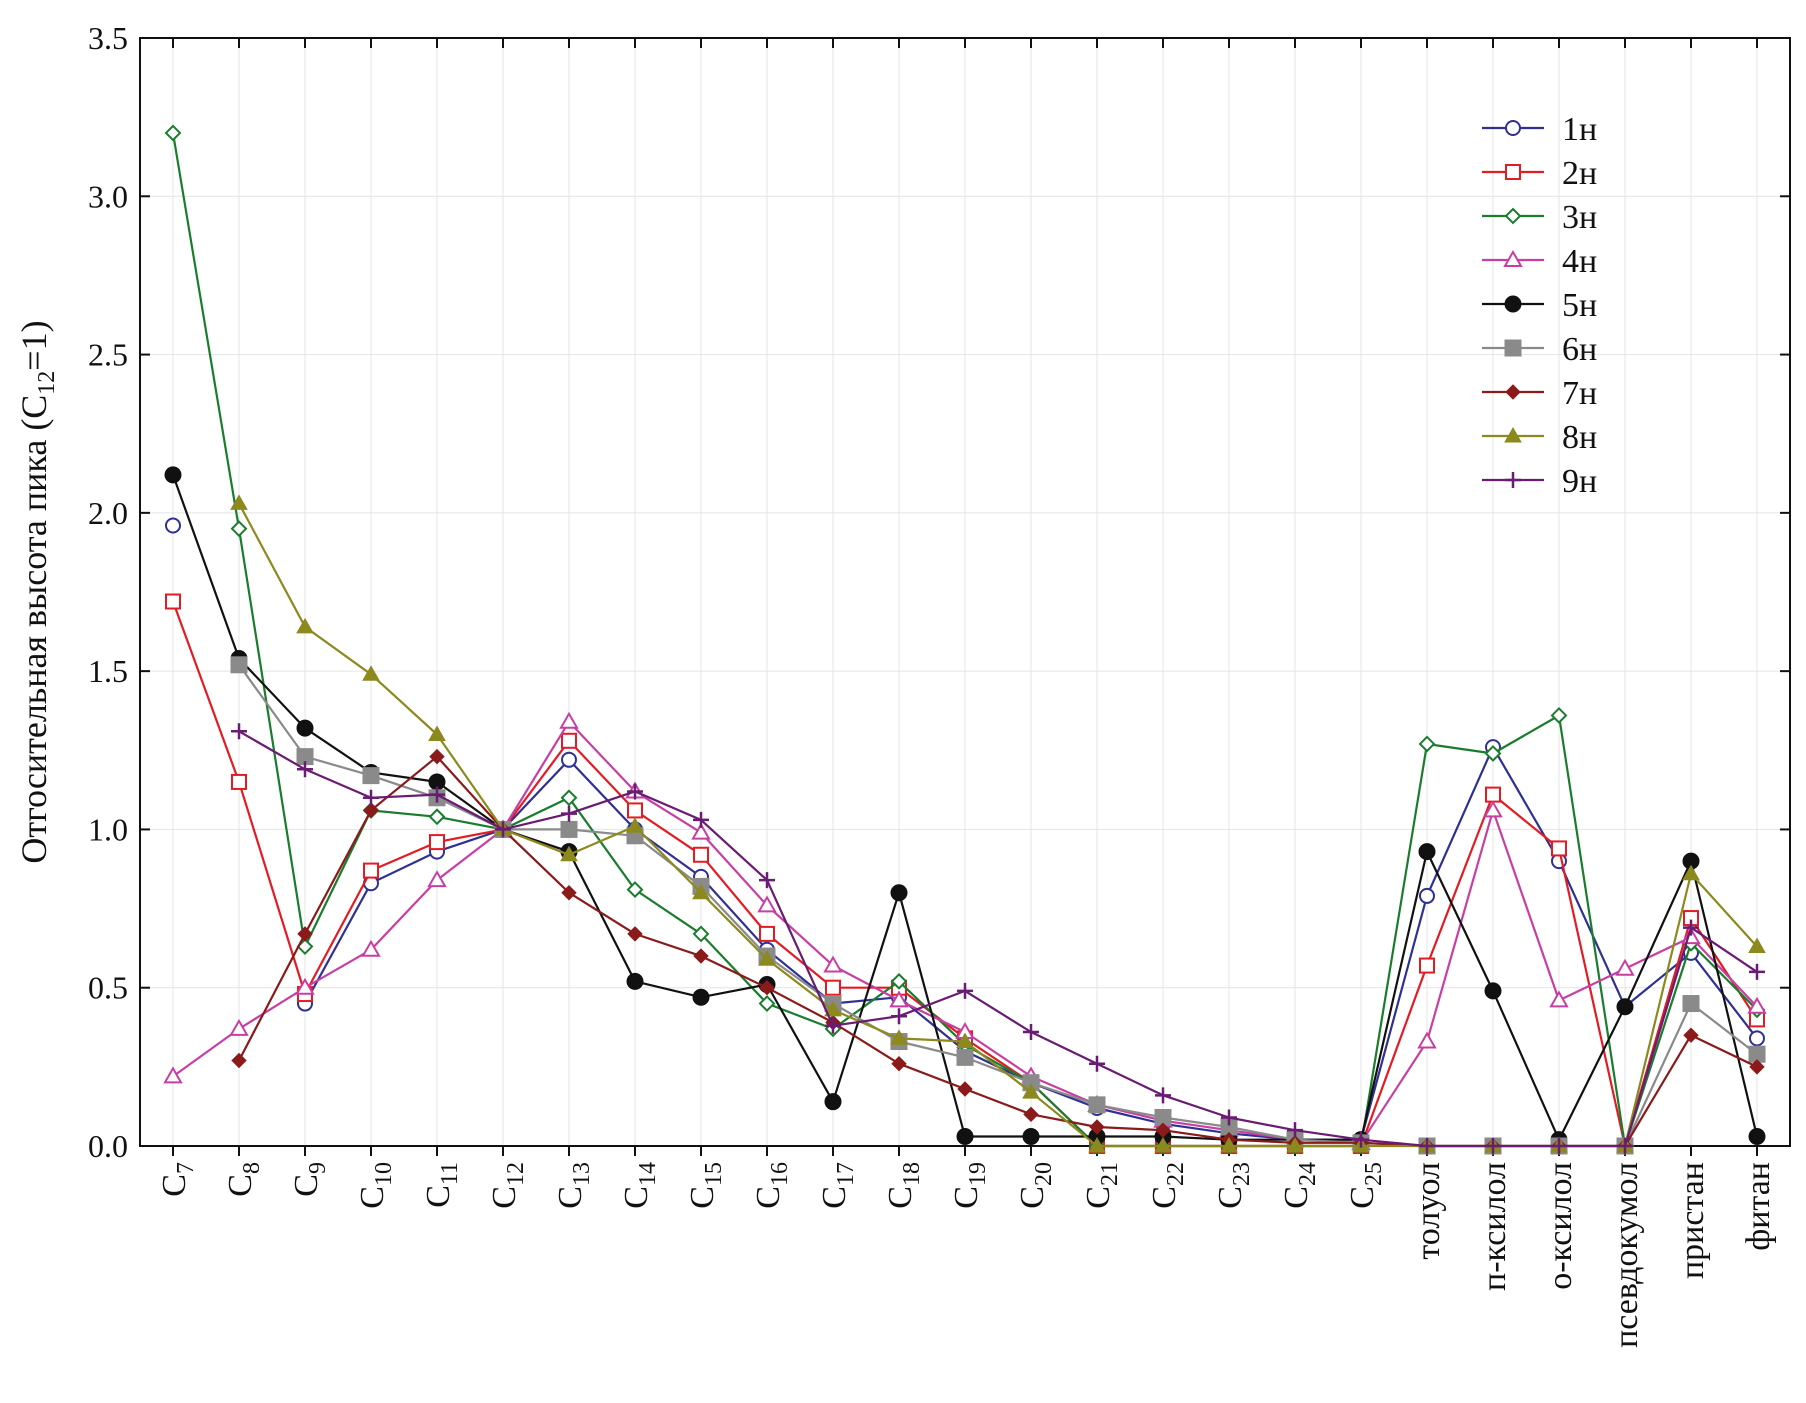 The image size is (1806, 1403). What do you see at coordinates (1579, 129) in the screenshot?
I see `legend-label: 1н` at bounding box center [1579, 129].